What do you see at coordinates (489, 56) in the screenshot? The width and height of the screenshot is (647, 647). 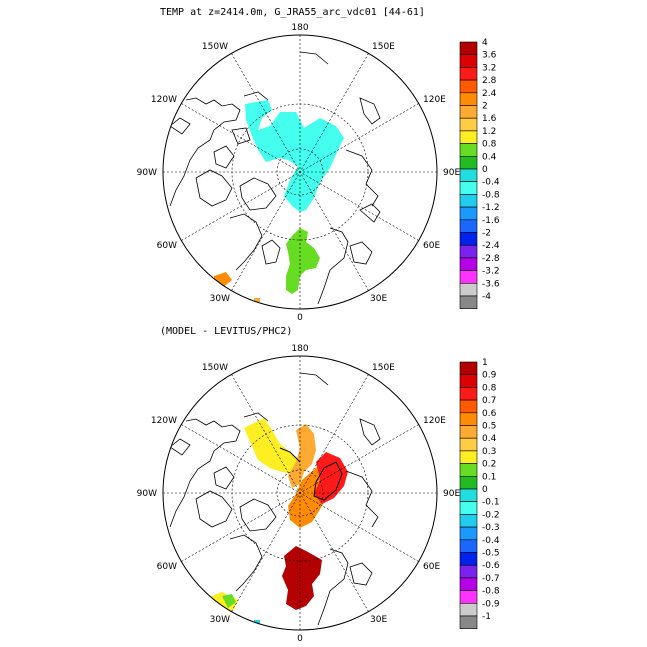 I see `colorbar-tick-label: 3.6` at bounding box center [489, 56].